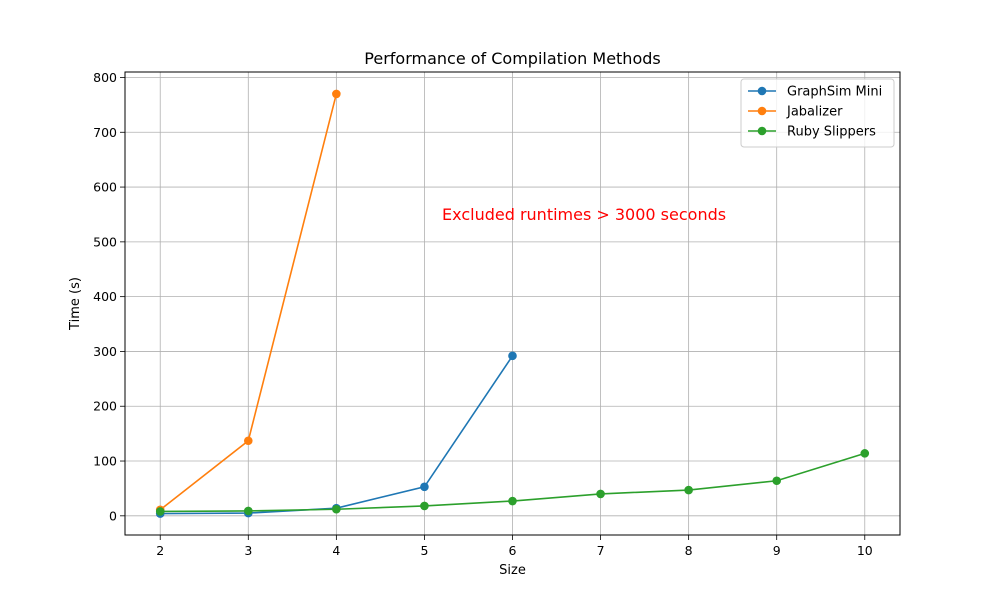  What do you see at coordinates (105, 296) in the screenshot?
I see `y-tick-label: 400` at bounding box center [105, 296].